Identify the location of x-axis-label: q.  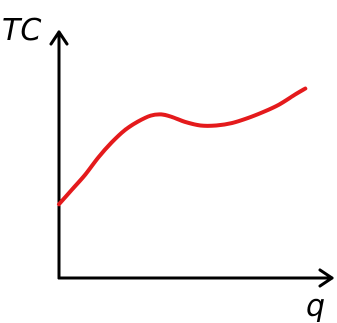
(315, 306).